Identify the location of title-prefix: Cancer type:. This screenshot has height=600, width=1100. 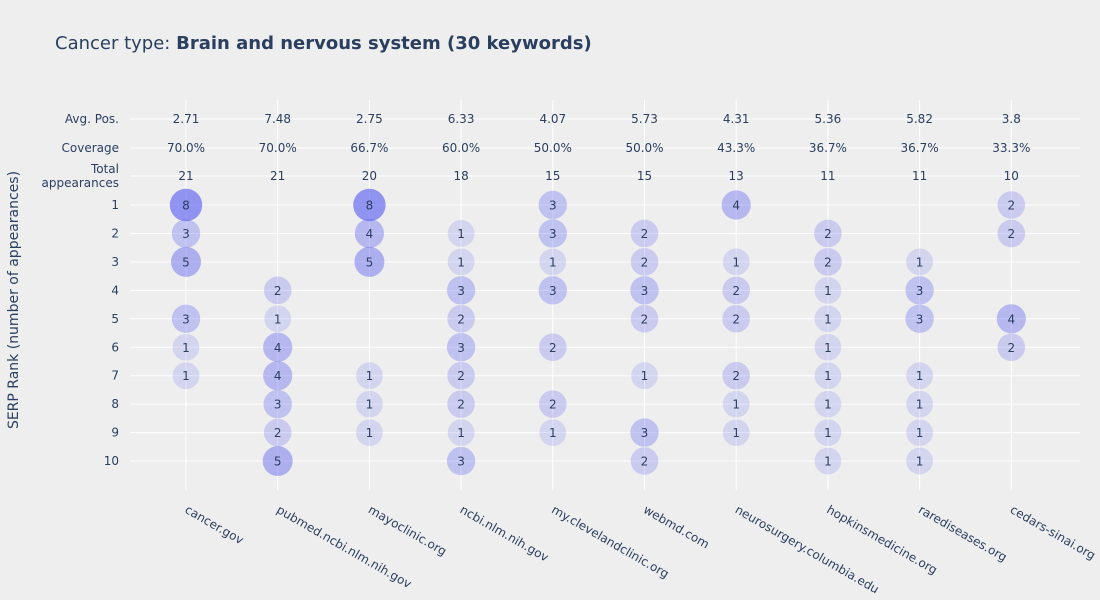
(116, 43).